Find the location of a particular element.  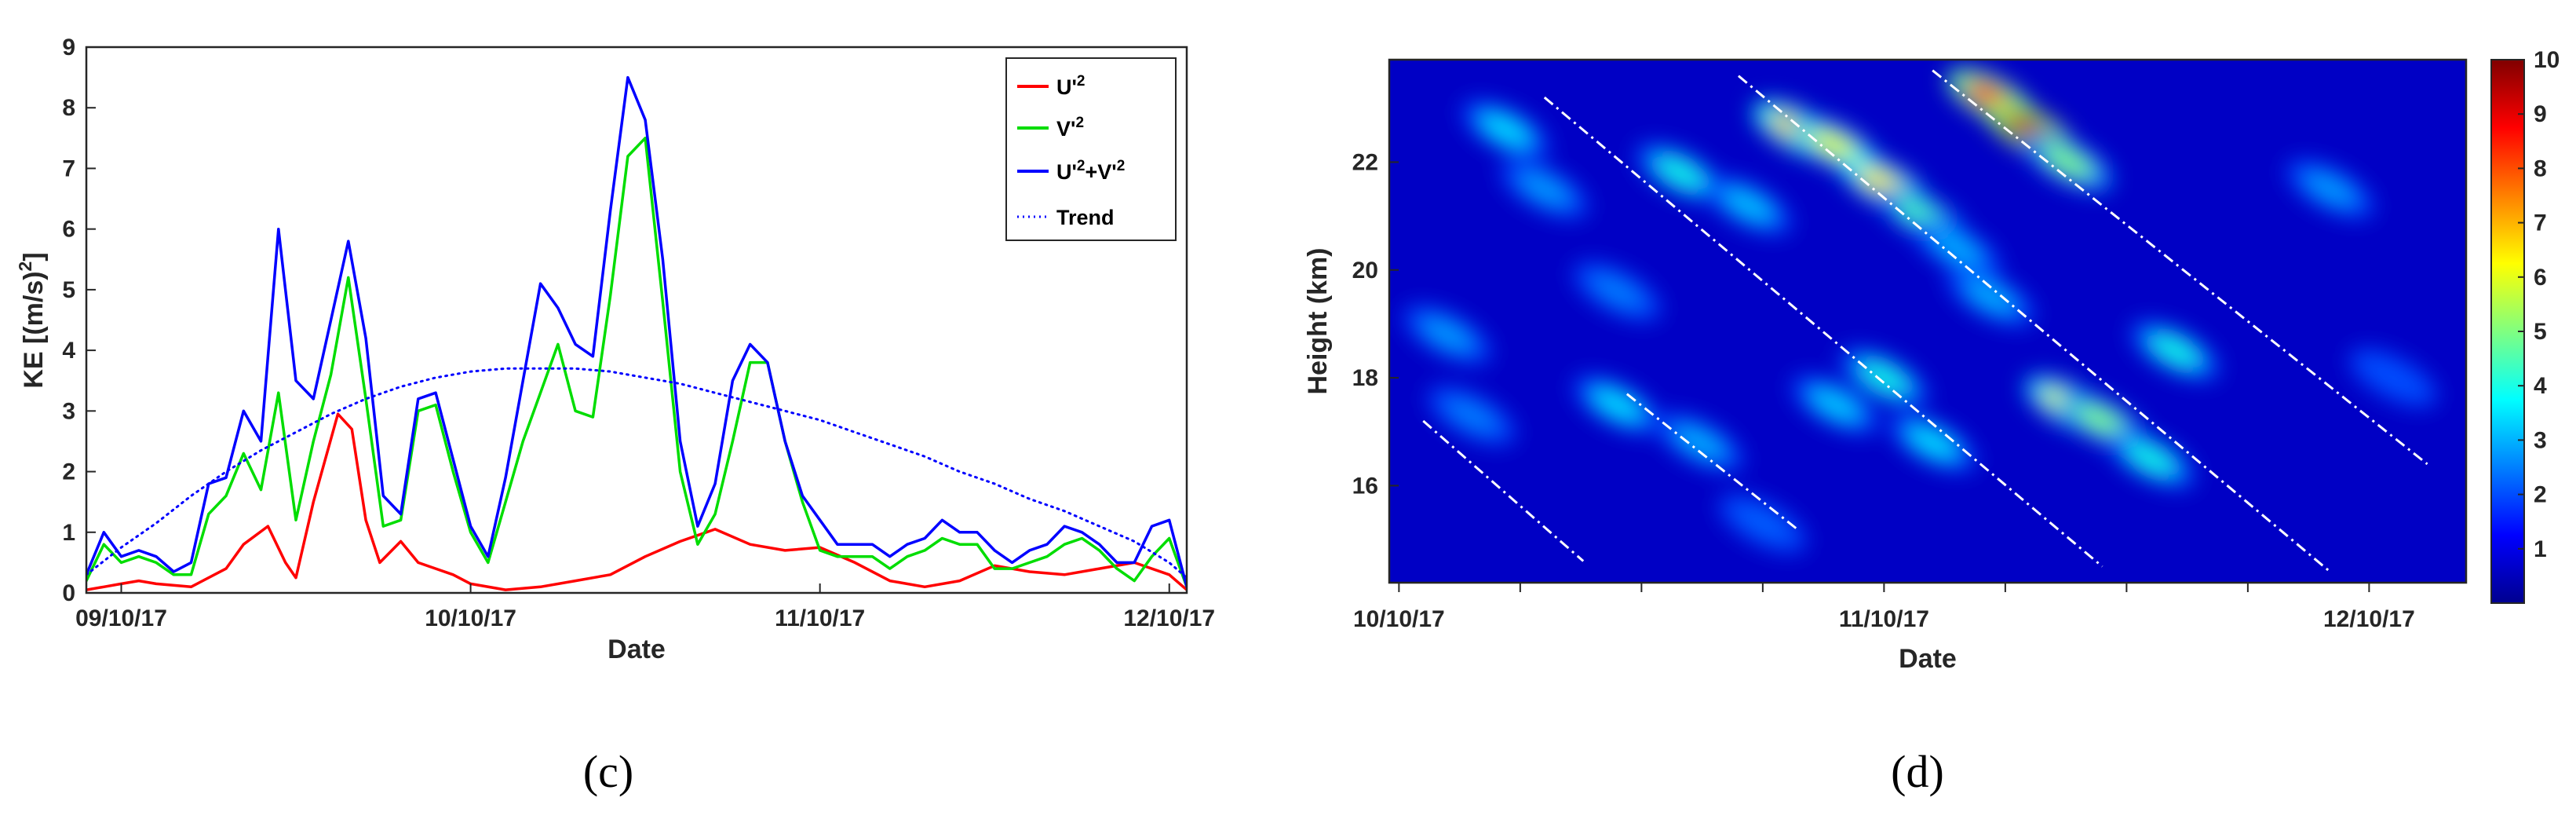

heatmap-y-tick-label: 18 is located at coordinates (1365, 378).